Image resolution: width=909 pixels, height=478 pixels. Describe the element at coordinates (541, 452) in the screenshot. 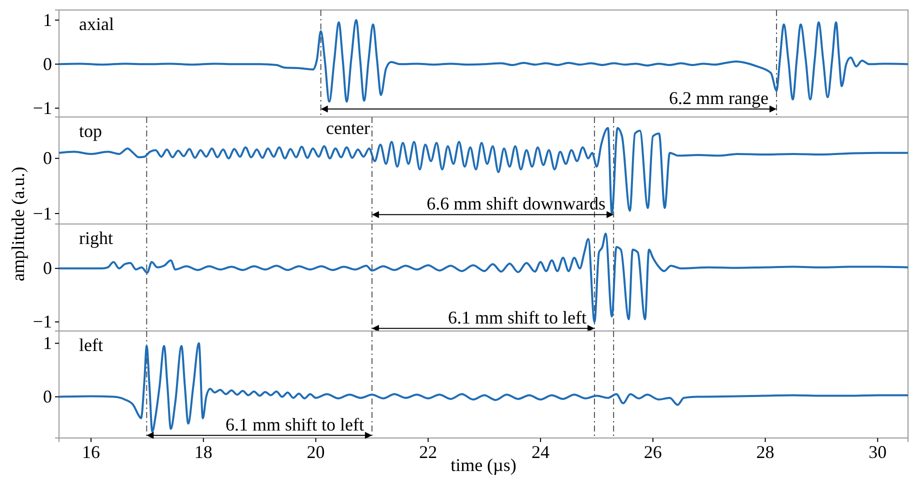

I see `x-tick-label: 24` at that location.